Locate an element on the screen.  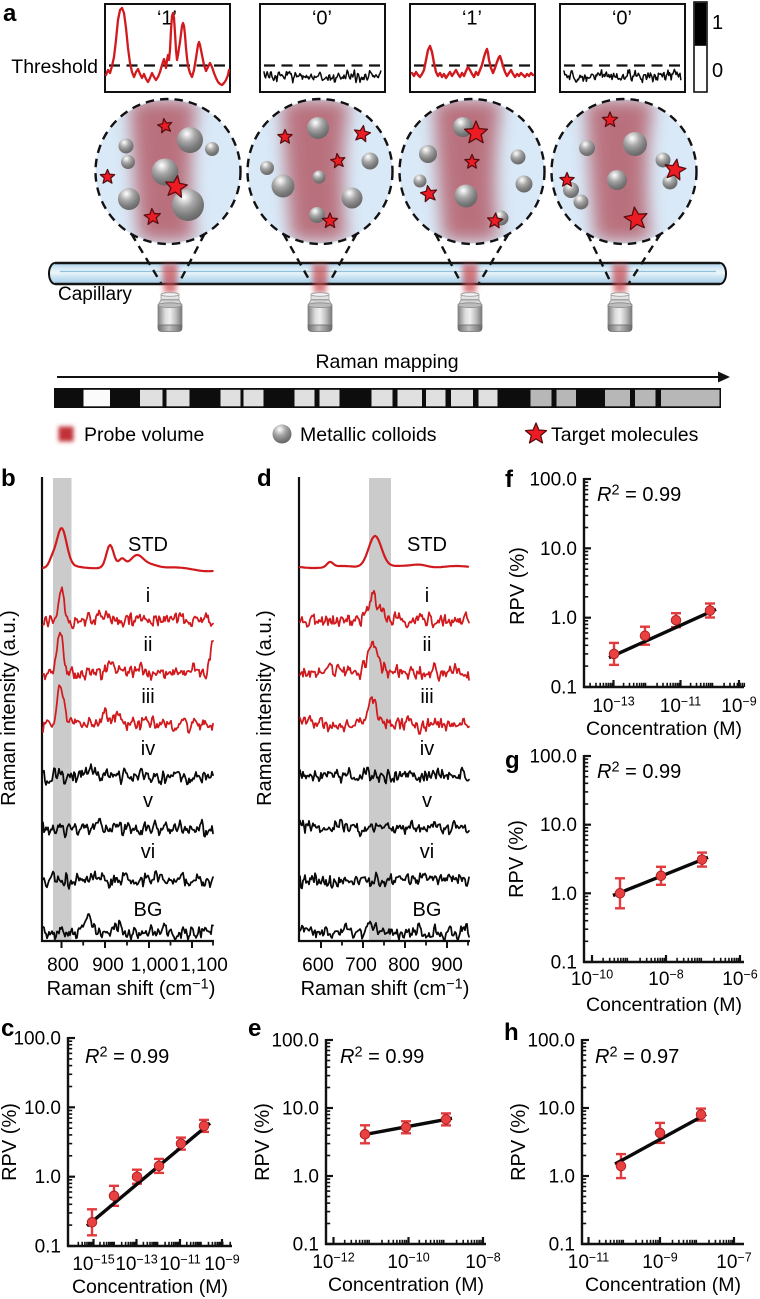
svg-text: Metallic colloids is located at coordinates (368, 435).